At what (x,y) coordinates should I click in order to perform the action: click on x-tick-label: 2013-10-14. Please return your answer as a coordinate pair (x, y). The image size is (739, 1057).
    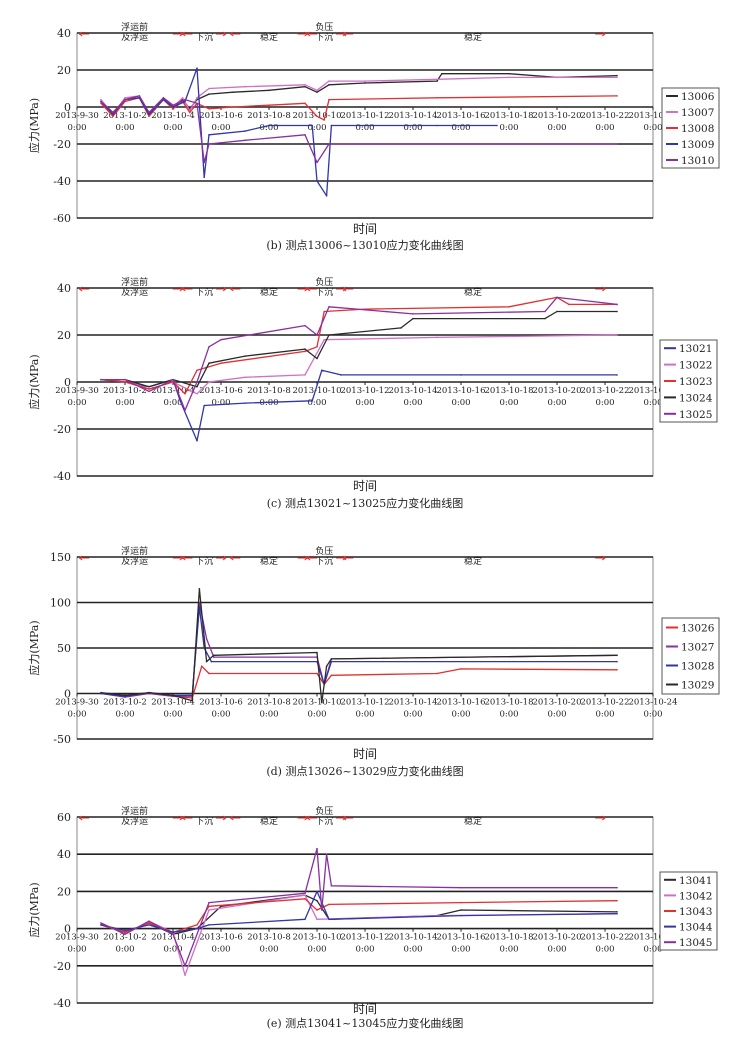
    Looking at the image, I should click on (412, 391).